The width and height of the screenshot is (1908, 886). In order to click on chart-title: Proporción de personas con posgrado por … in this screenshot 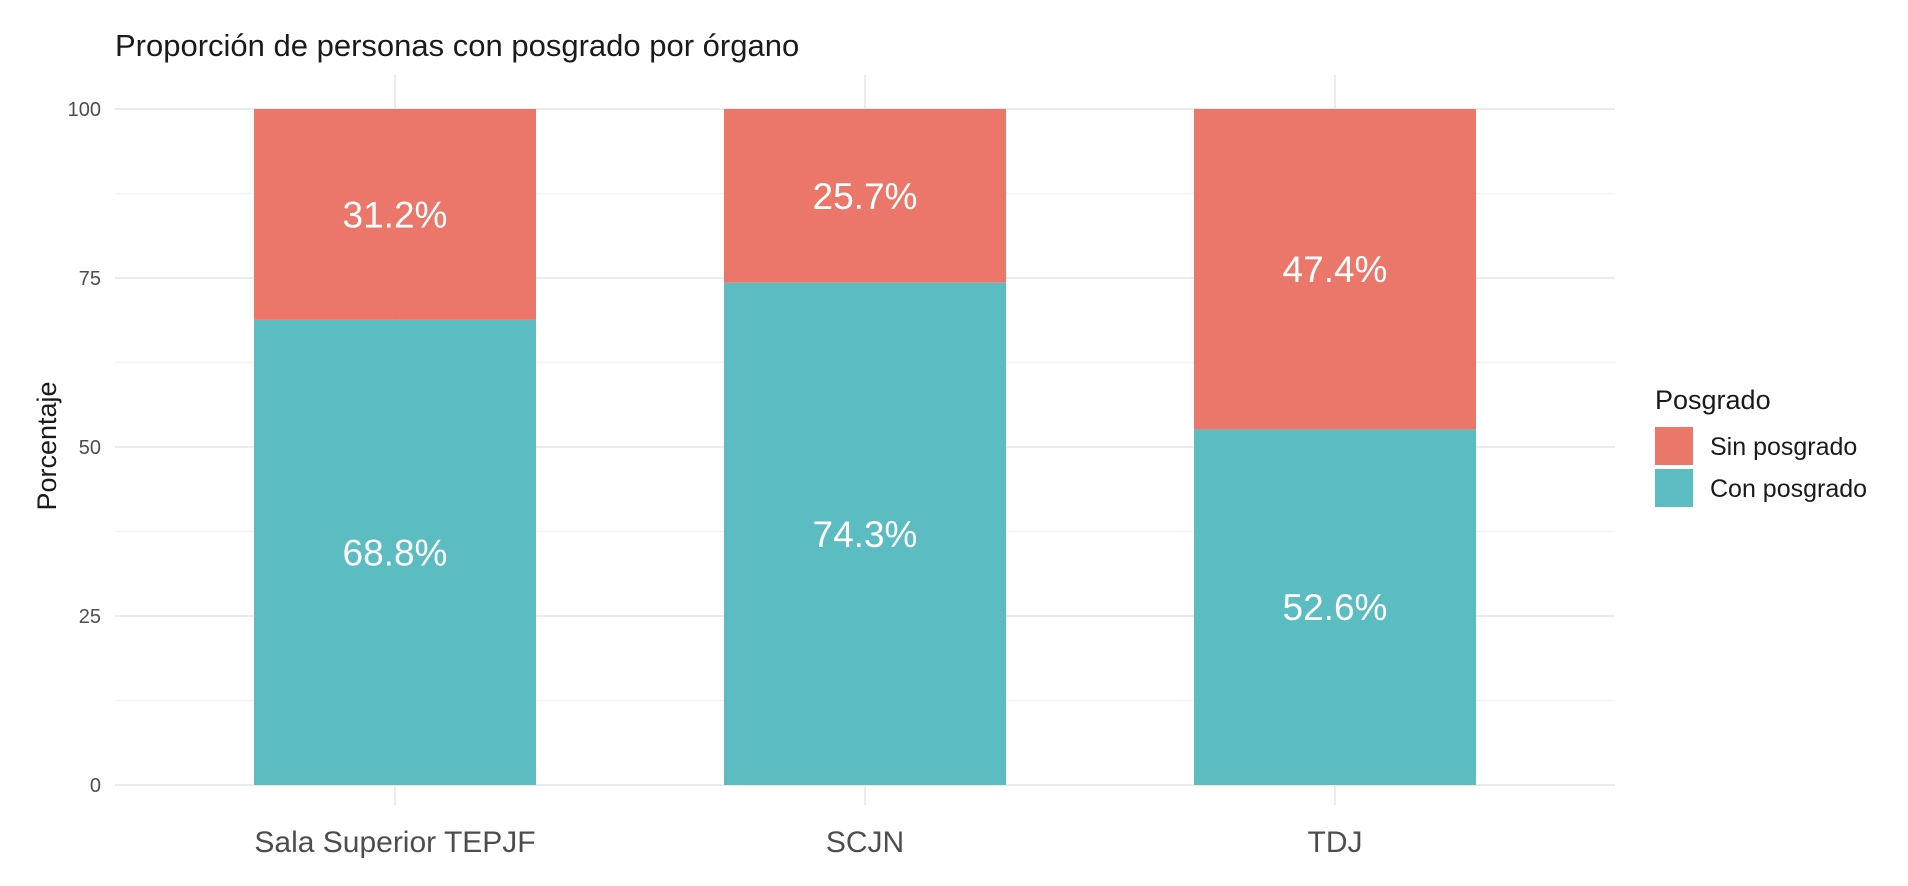, I will do `click(457, 45)`.